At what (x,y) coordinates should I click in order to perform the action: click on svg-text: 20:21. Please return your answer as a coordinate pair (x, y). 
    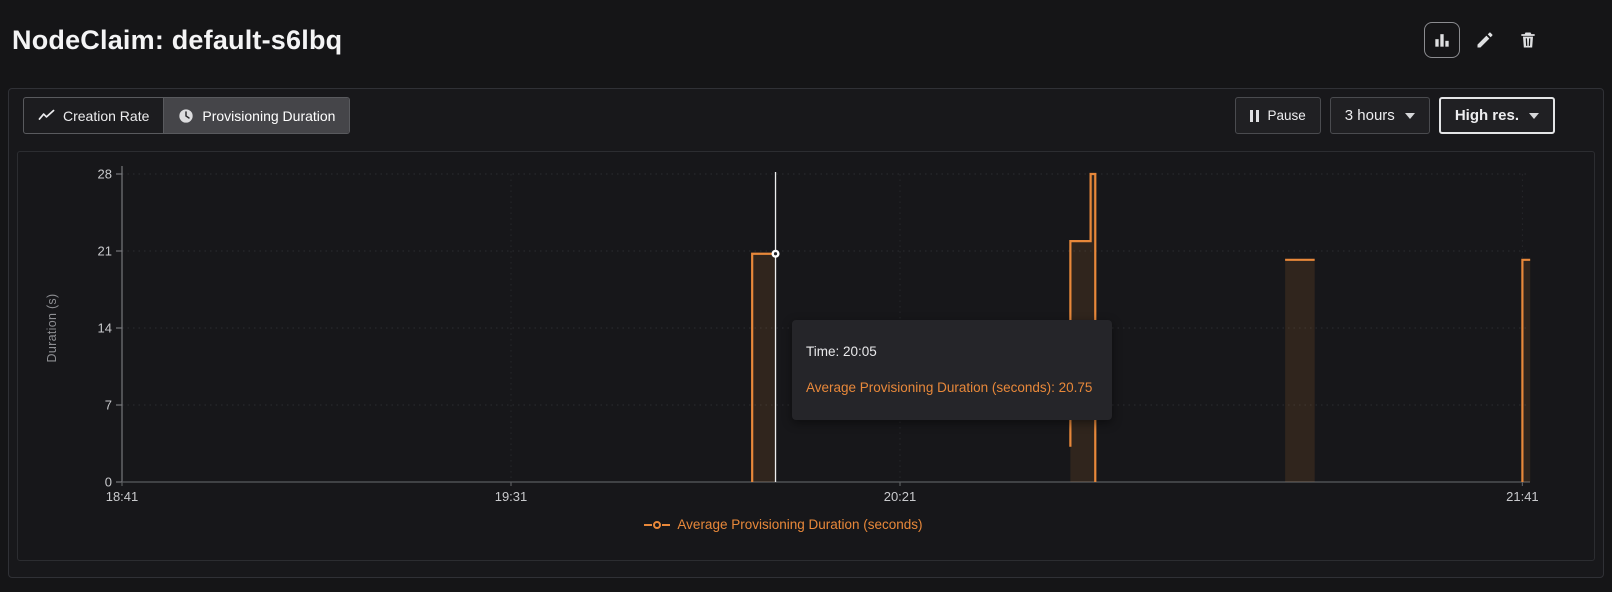
    Looking at the image, I should click on (900, 496).